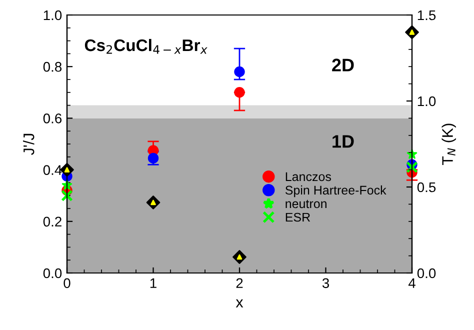 The image size is (474, 330). Describe the element at coordinates (28, 144) in the screenshot. I see `y-axis-title: J'/J` at that location.